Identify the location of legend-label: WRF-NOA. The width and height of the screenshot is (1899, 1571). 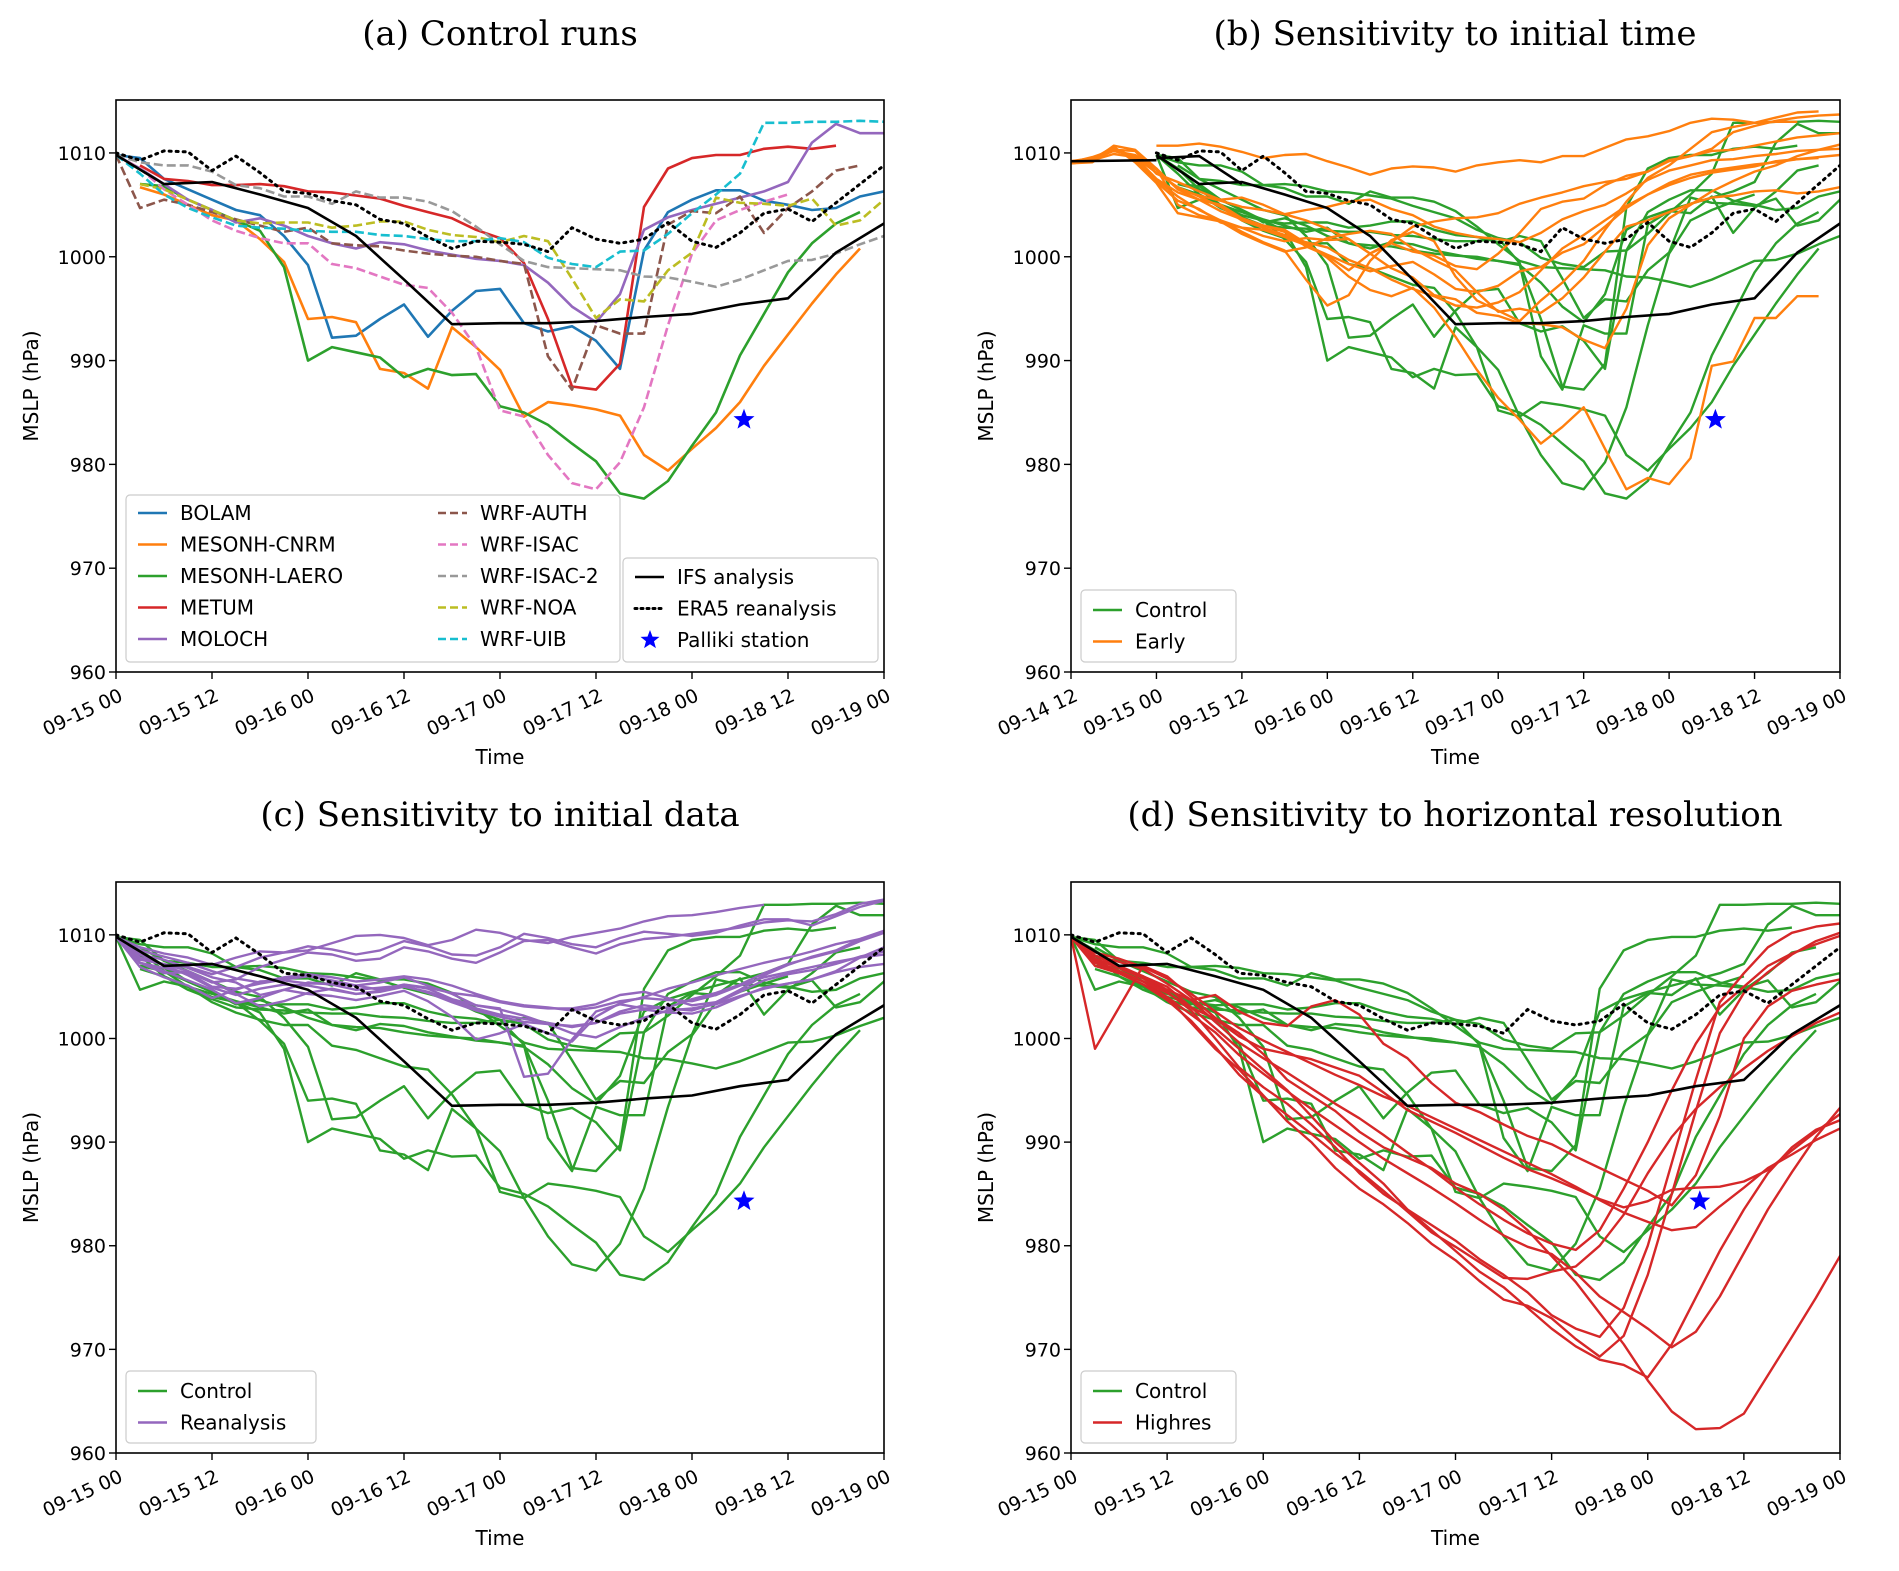
(528, 608).